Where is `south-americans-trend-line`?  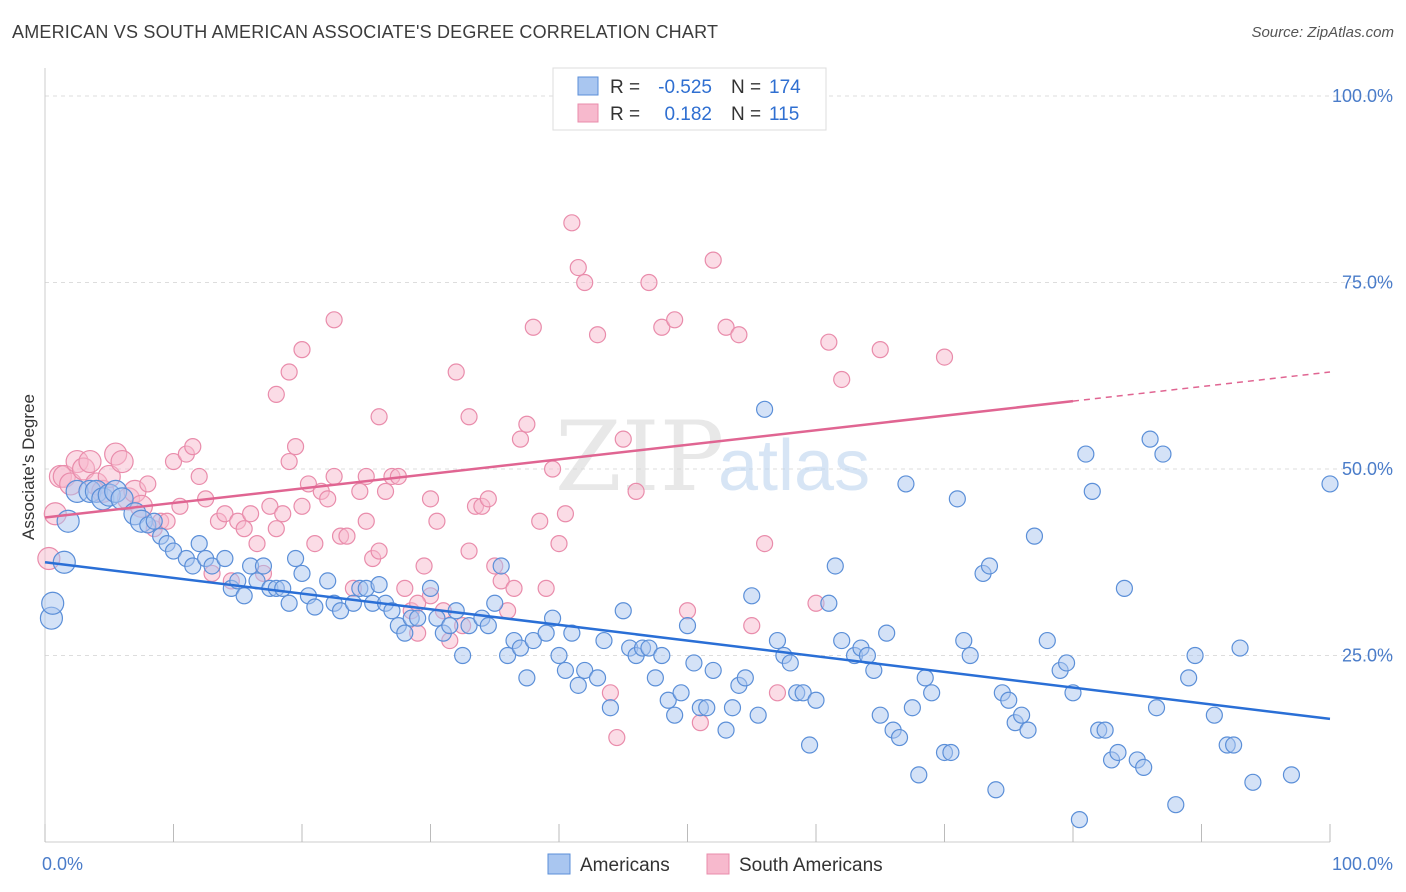 south-americans-trend-line is located at coordinates (559, 459).